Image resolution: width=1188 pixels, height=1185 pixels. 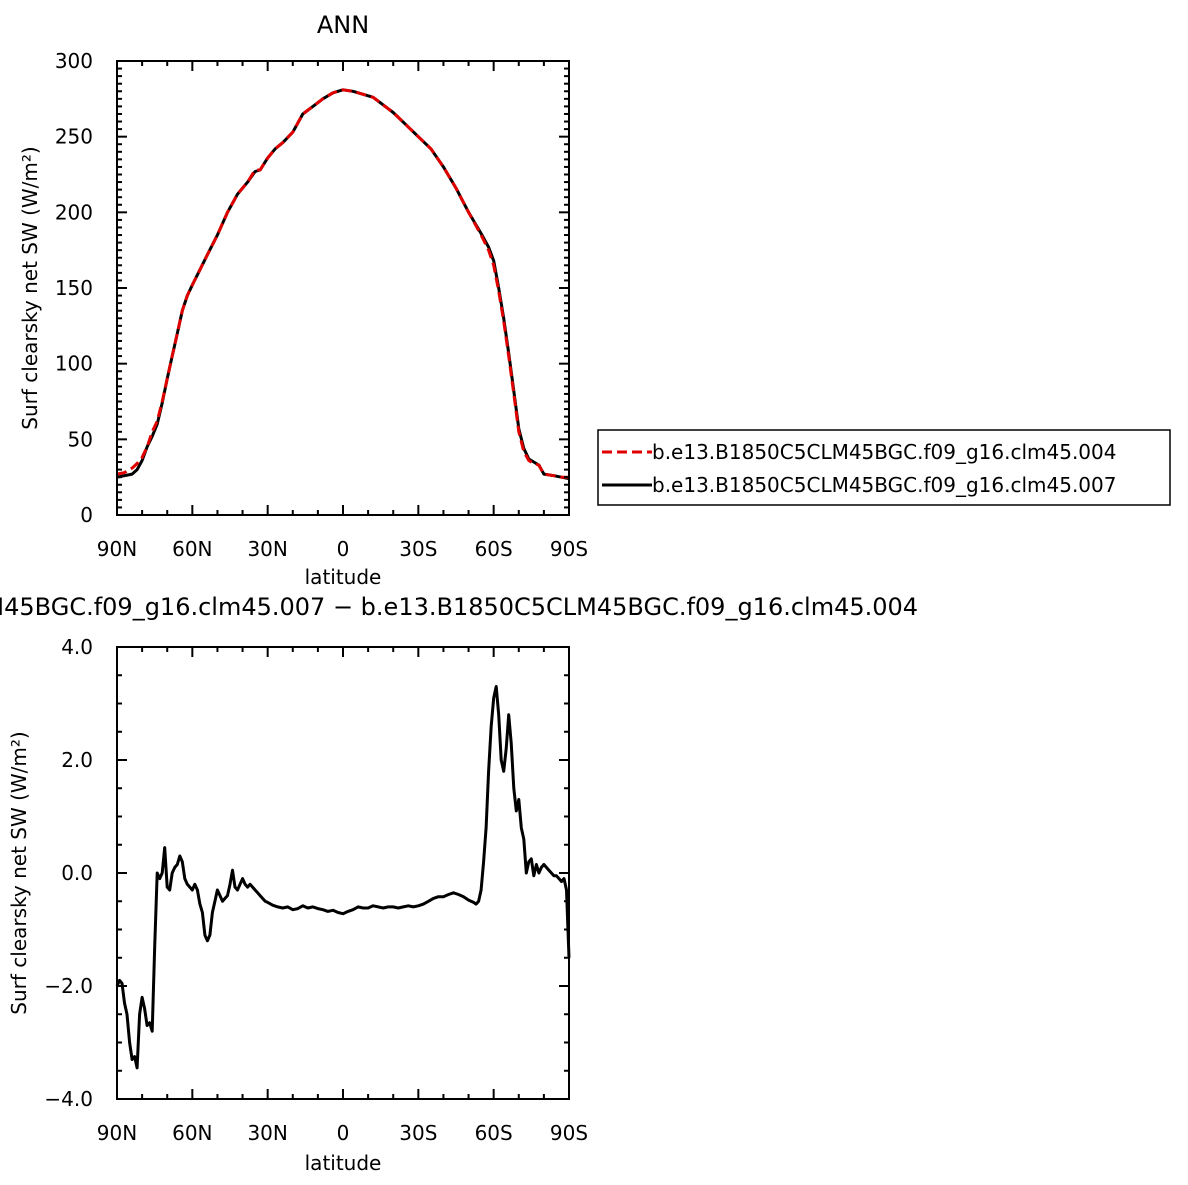 I want to click on bottom-x-tick-label: 30N, so click(x=267, y=1133).